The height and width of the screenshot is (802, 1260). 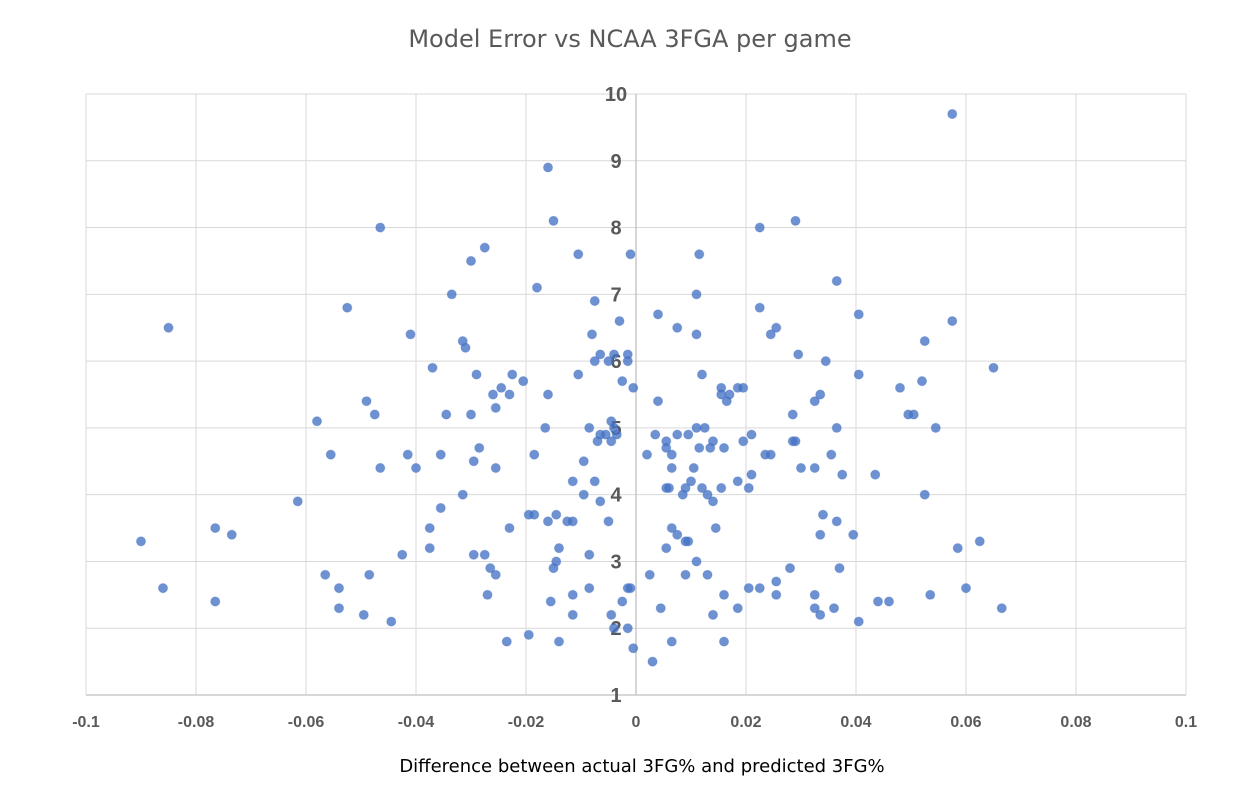 I want to click on x-tick-label: -0.1, so click(x=86, y=722).